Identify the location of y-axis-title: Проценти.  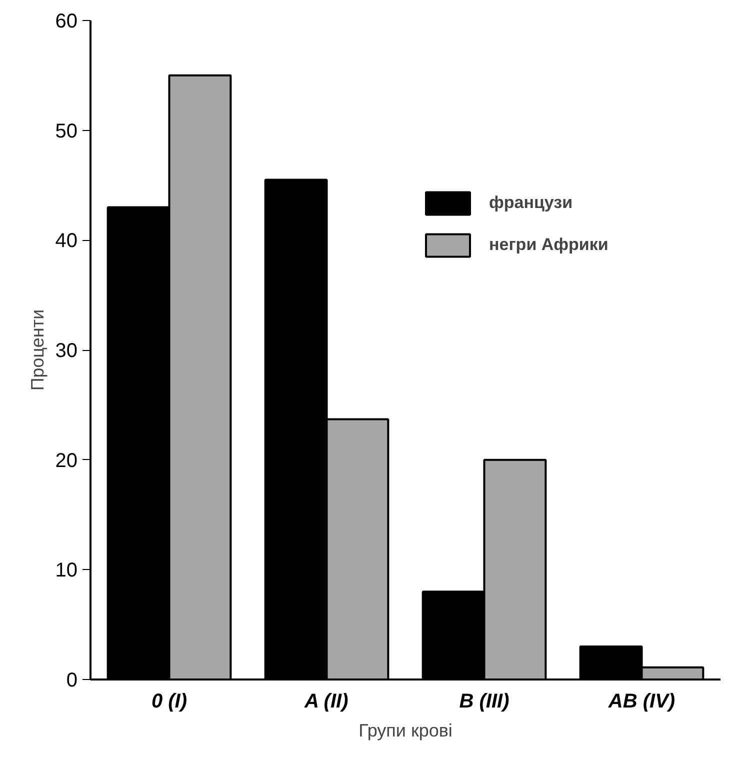
(37, 350).